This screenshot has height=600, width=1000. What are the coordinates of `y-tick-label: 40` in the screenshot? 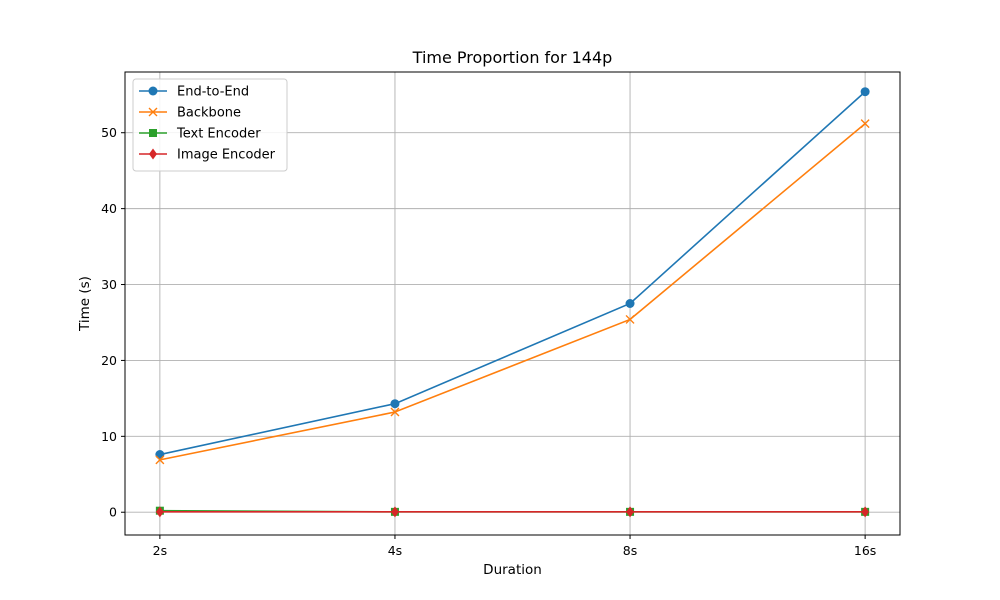 It's located at (109, 208).